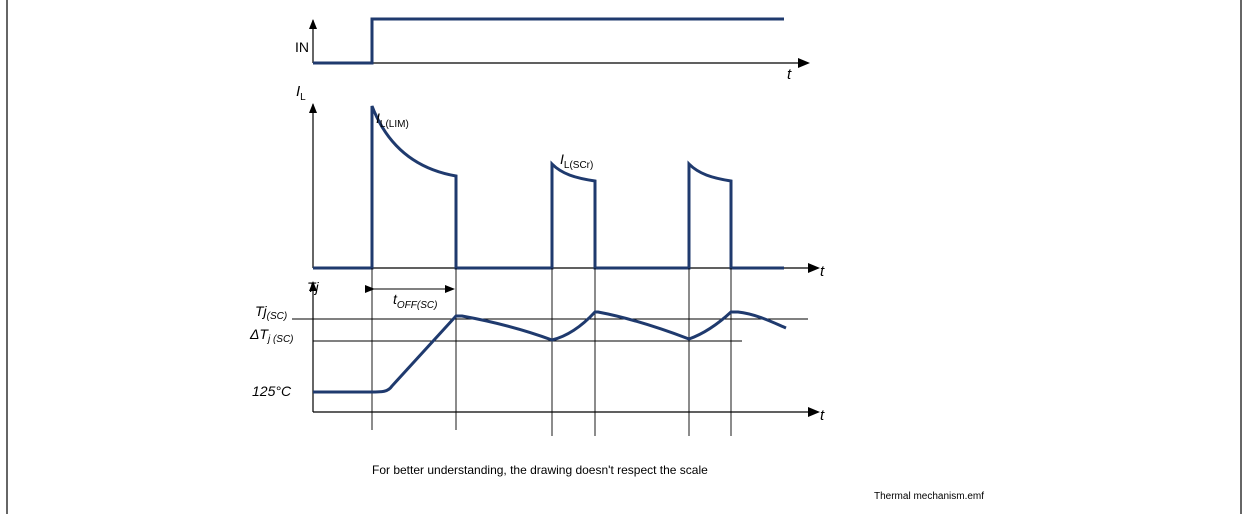 This screenshot has width=1248, height=514. Describe the element at coordinates (576, 161) in the screenshot. I see `il-sc-label: IL(SCr)` at that location.